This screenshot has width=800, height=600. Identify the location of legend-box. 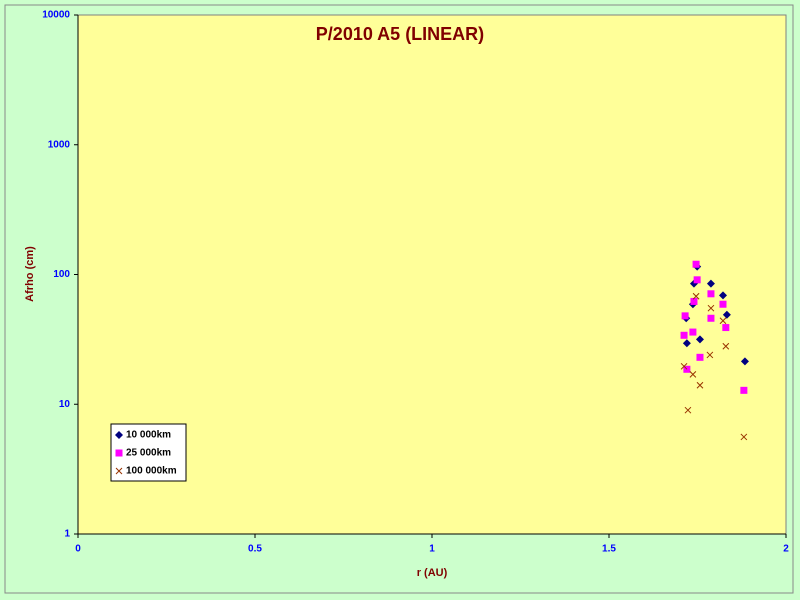
(148, 452).